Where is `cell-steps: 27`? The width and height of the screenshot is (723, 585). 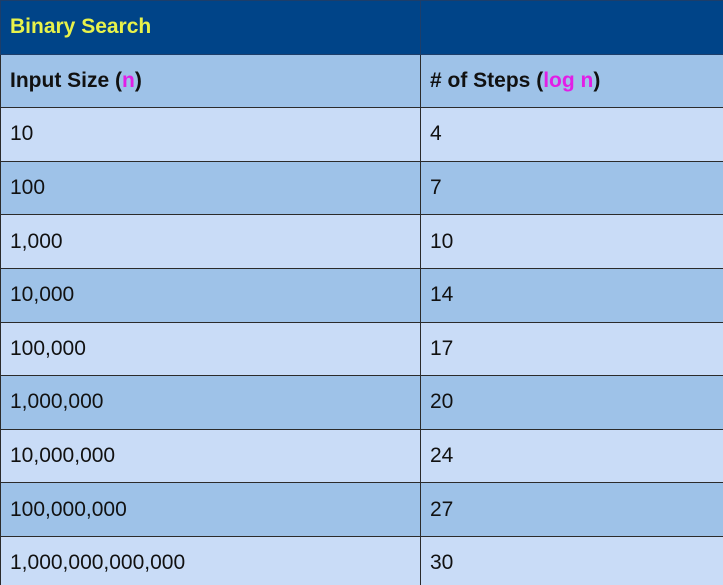 cell-steps: 27 is located at coordinates (571, 509).